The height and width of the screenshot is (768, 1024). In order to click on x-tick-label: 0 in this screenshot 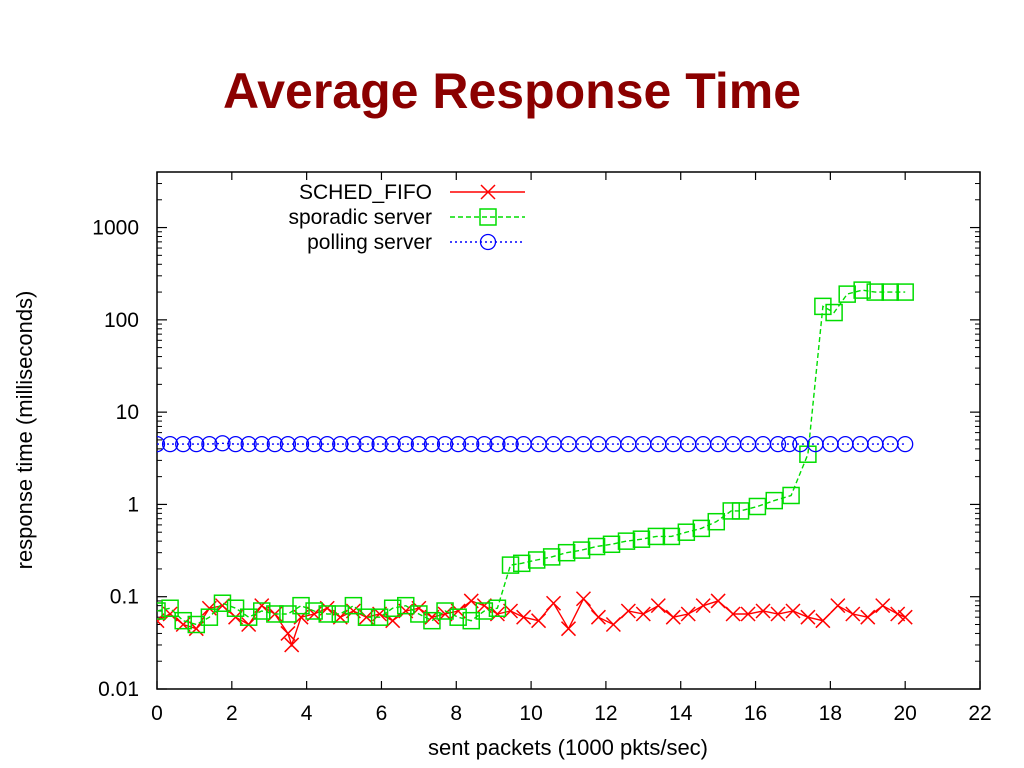, I will do `click(157, 713)`.